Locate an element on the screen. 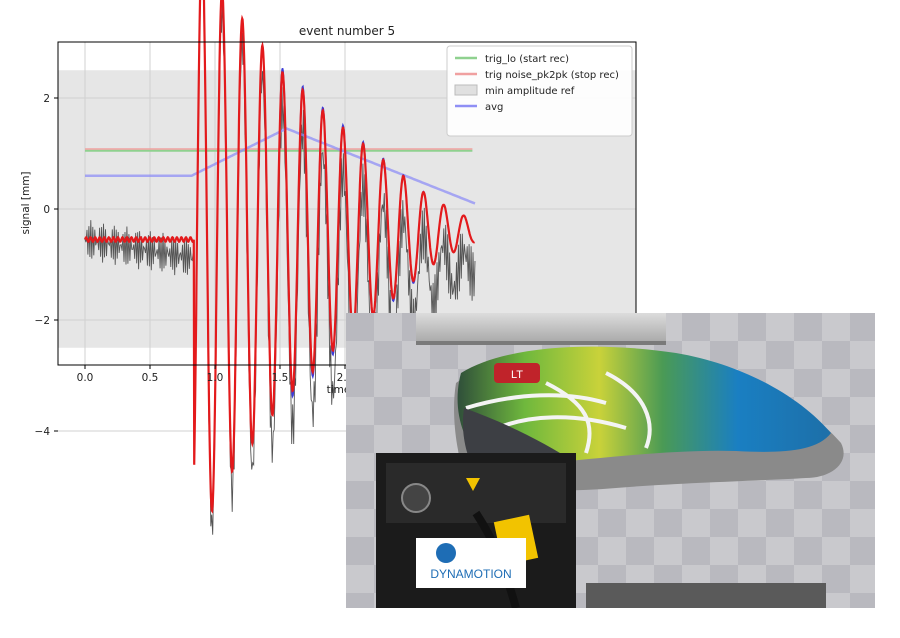 The width and height of the screenshot is (900, 638). test-rig-plate is located at coordinates (541, 328).